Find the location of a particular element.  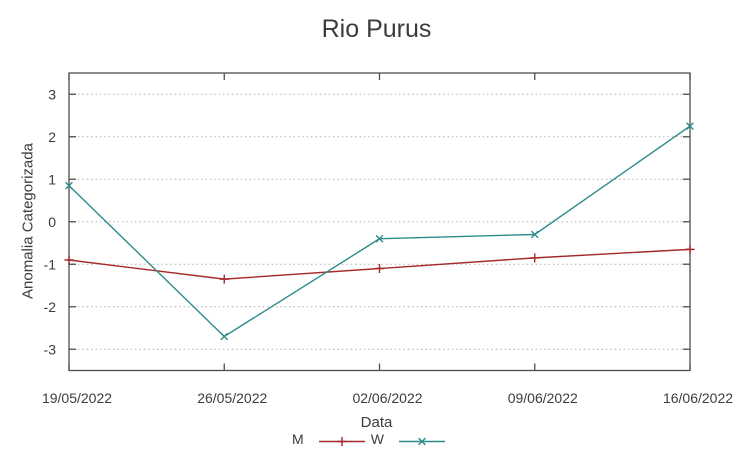

legend-item-W: W is located at coordinates (408, 439).